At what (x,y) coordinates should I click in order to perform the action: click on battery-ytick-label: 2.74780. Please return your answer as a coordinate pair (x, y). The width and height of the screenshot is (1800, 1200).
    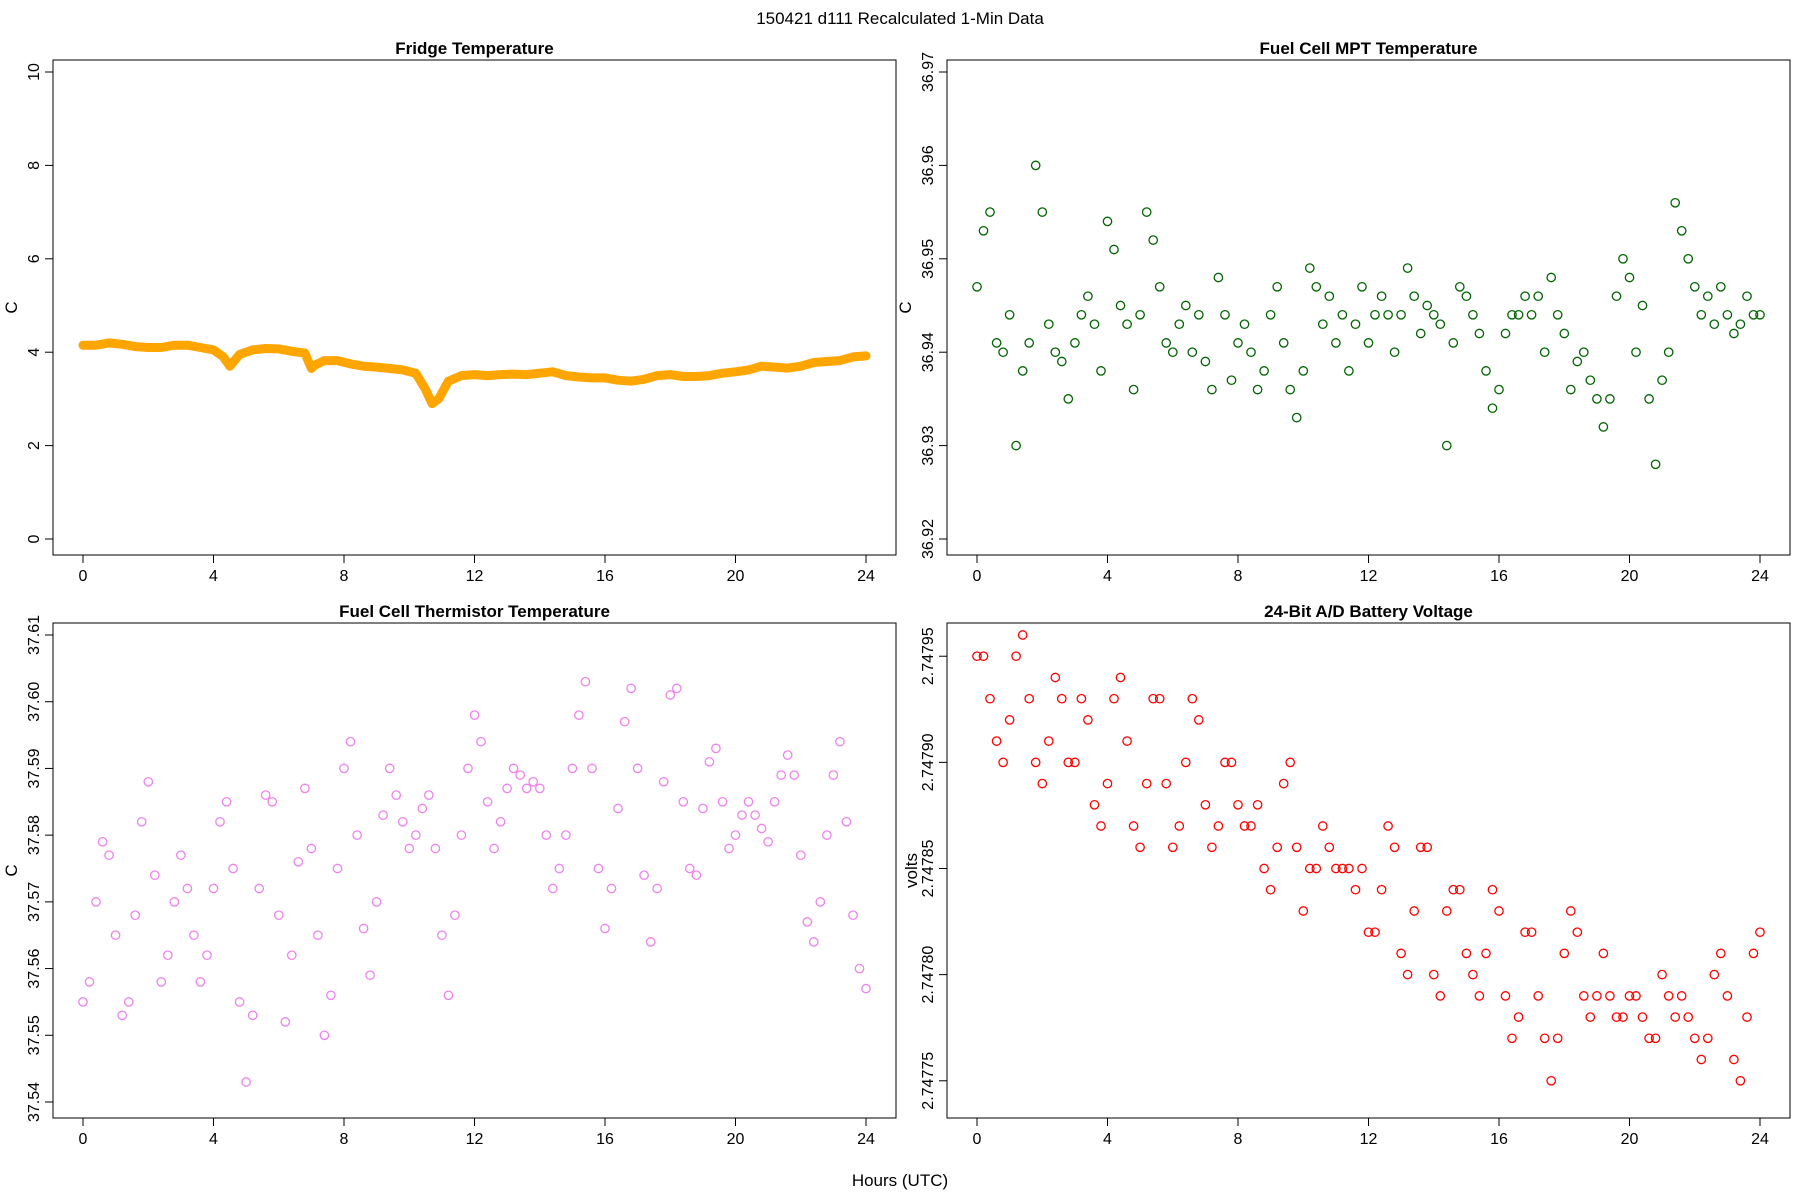
    Looking at the image, I should click on (928, 975).